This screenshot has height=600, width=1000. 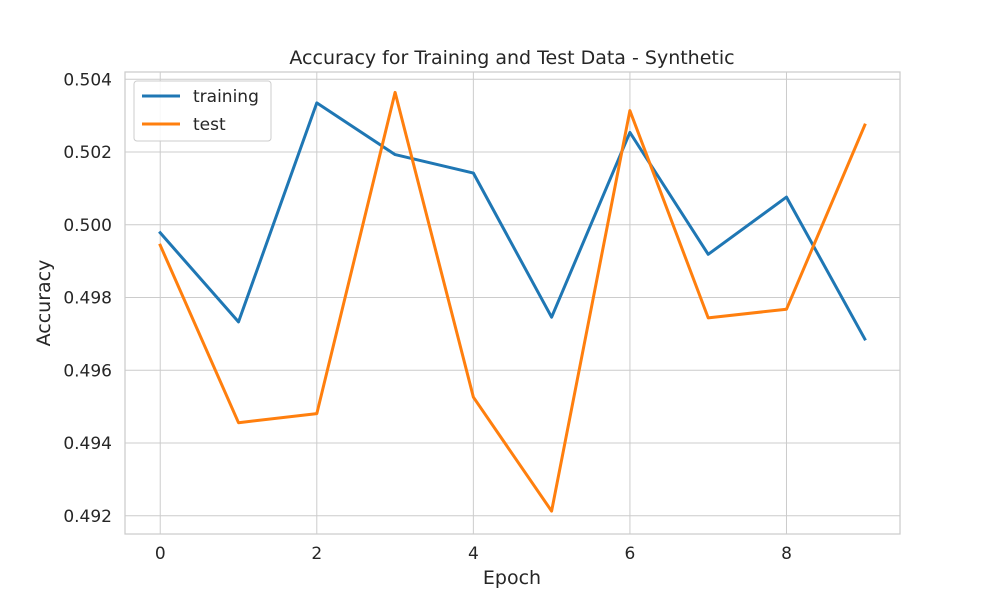 What do you see at coordinates (87, 517) in the screenshot?
I see `y-tick-label: 0.492` at bounding box center [87, 517].